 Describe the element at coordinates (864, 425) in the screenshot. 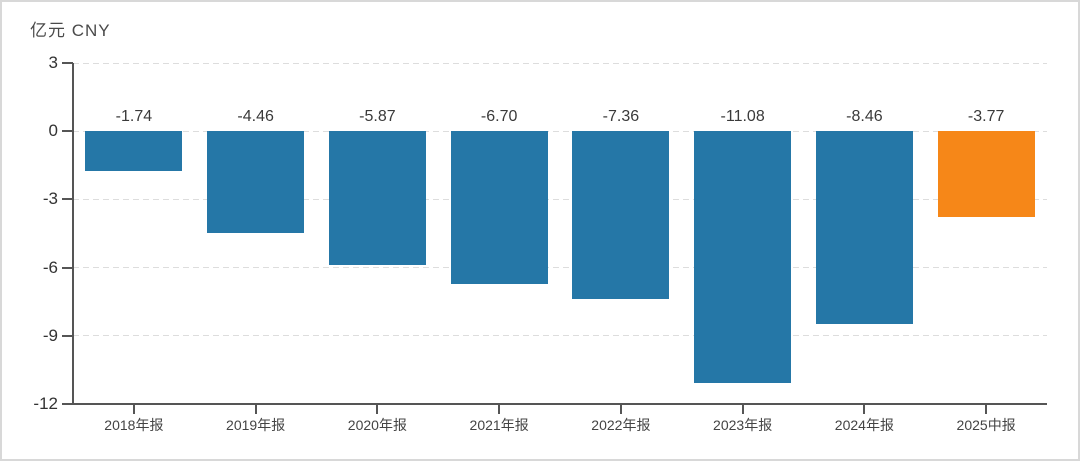

I see `x-axis-tick-label: 2024年报` at that location.